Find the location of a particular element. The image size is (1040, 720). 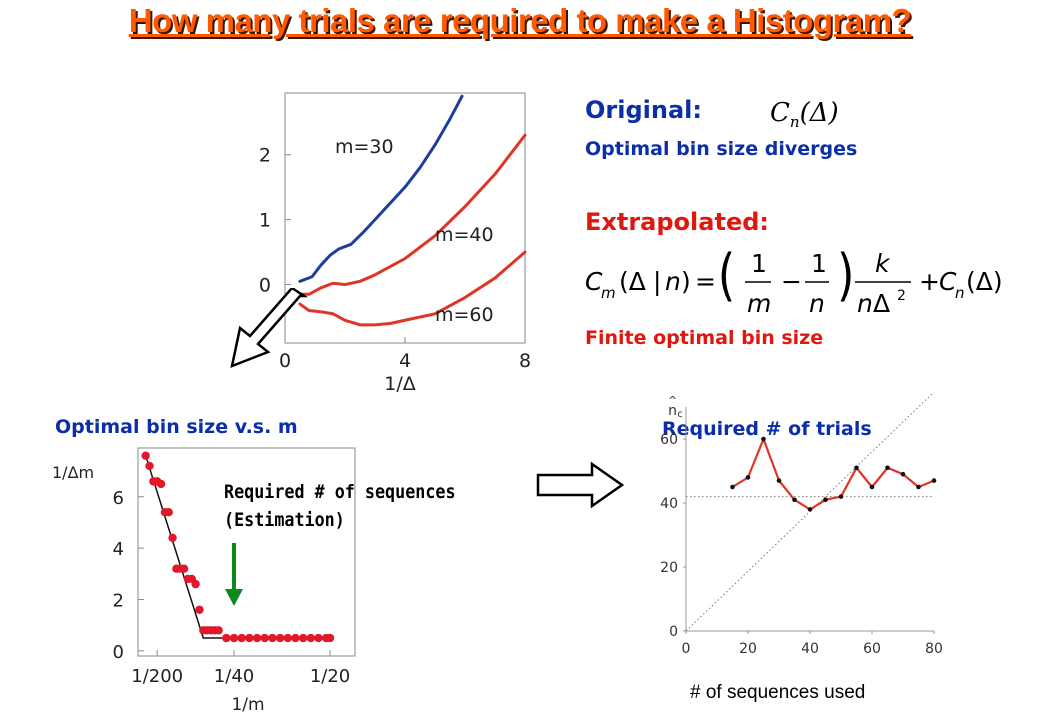

chart1-plot-frame is located at coordinates (405, 218).